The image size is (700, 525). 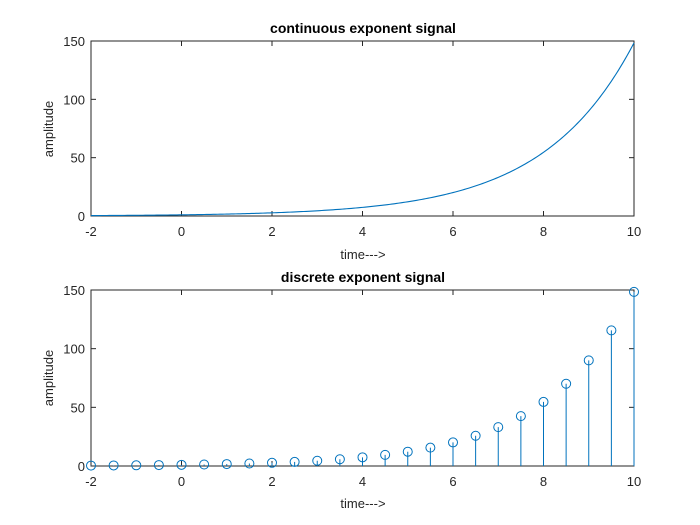 I want to click on continuous-xtick-label: 0, so click(x=181, y=231).